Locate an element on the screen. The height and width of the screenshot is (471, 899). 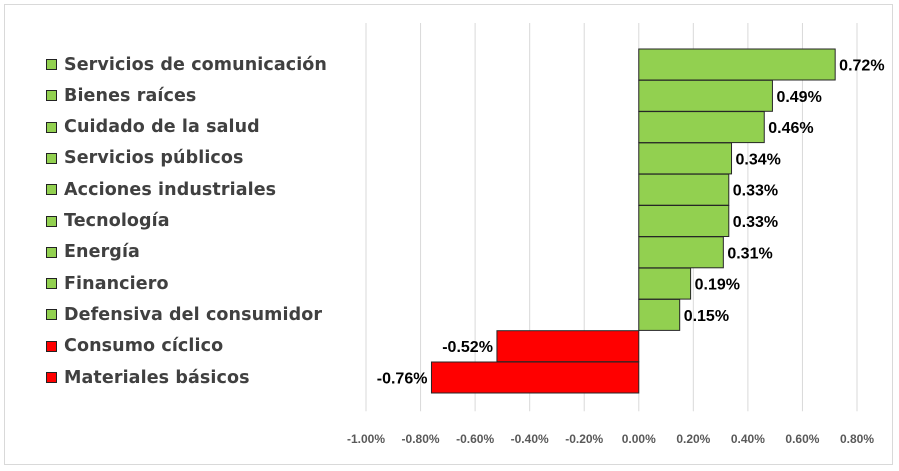
legend-item: Materiales básicos is located at coordinates (148, 377).